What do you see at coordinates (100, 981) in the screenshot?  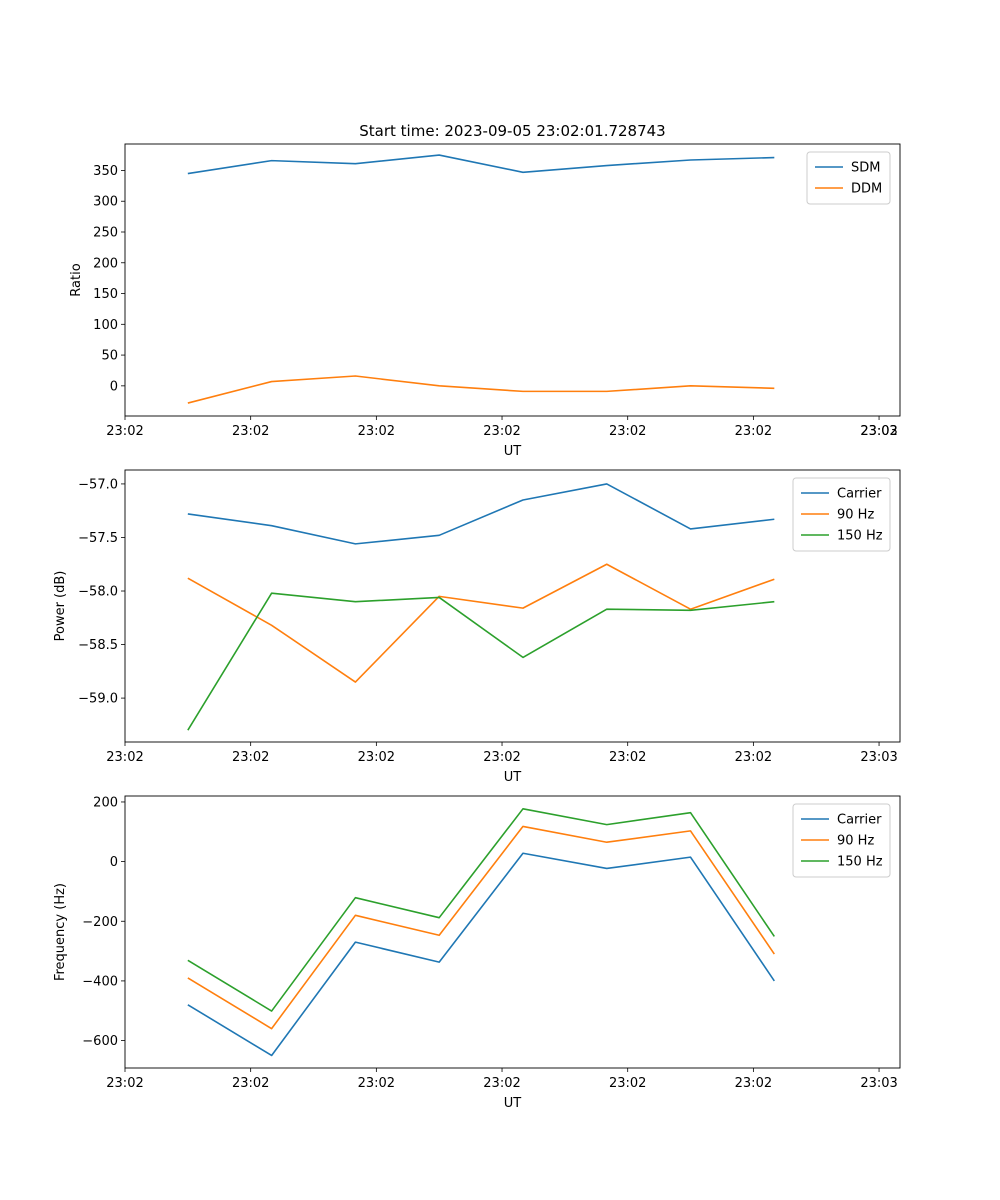 I see `y-tick-label: −400` at bounding box center [100, 981].